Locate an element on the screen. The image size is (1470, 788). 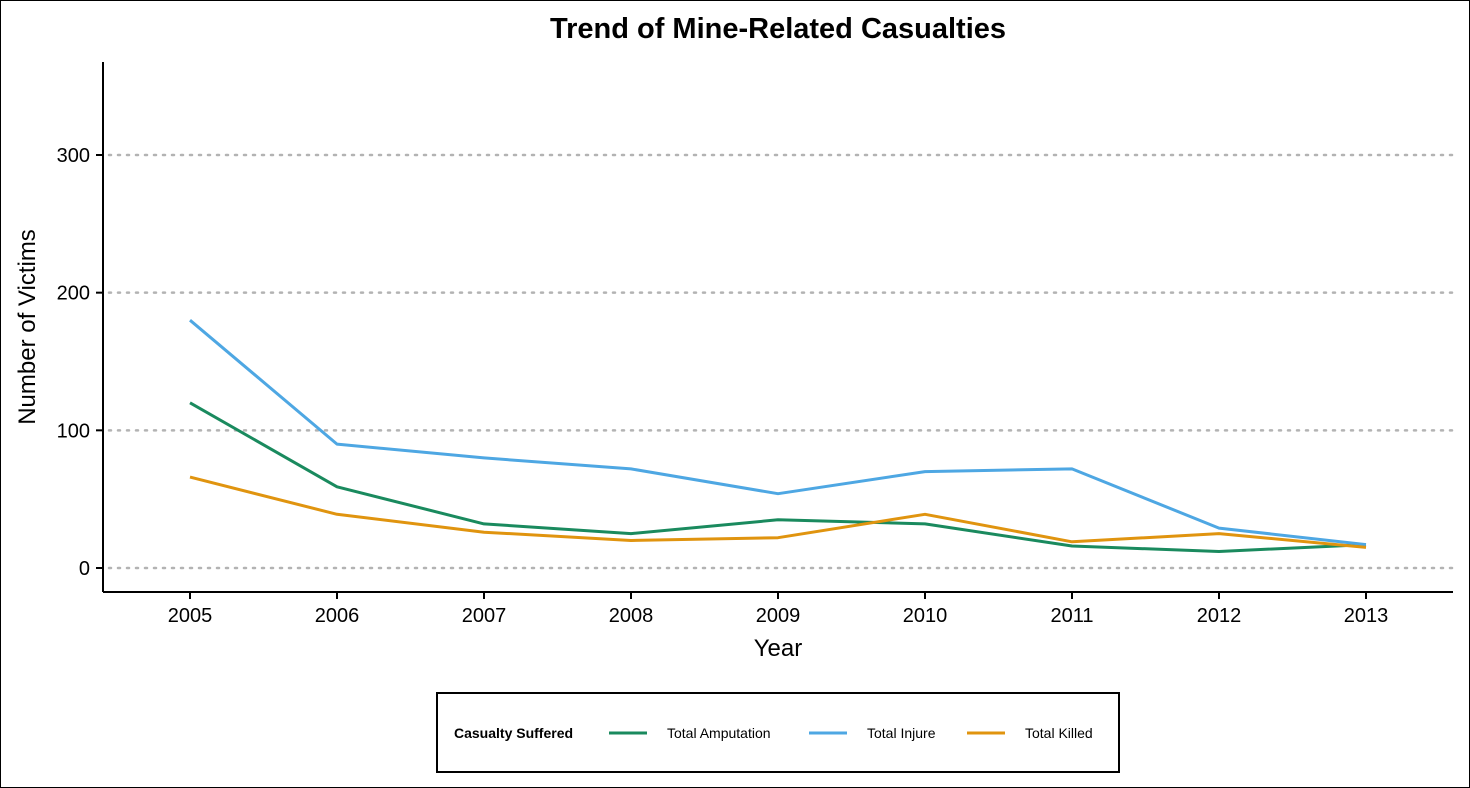
x-tick-label: 2006 is located at coordinates (337, 616).